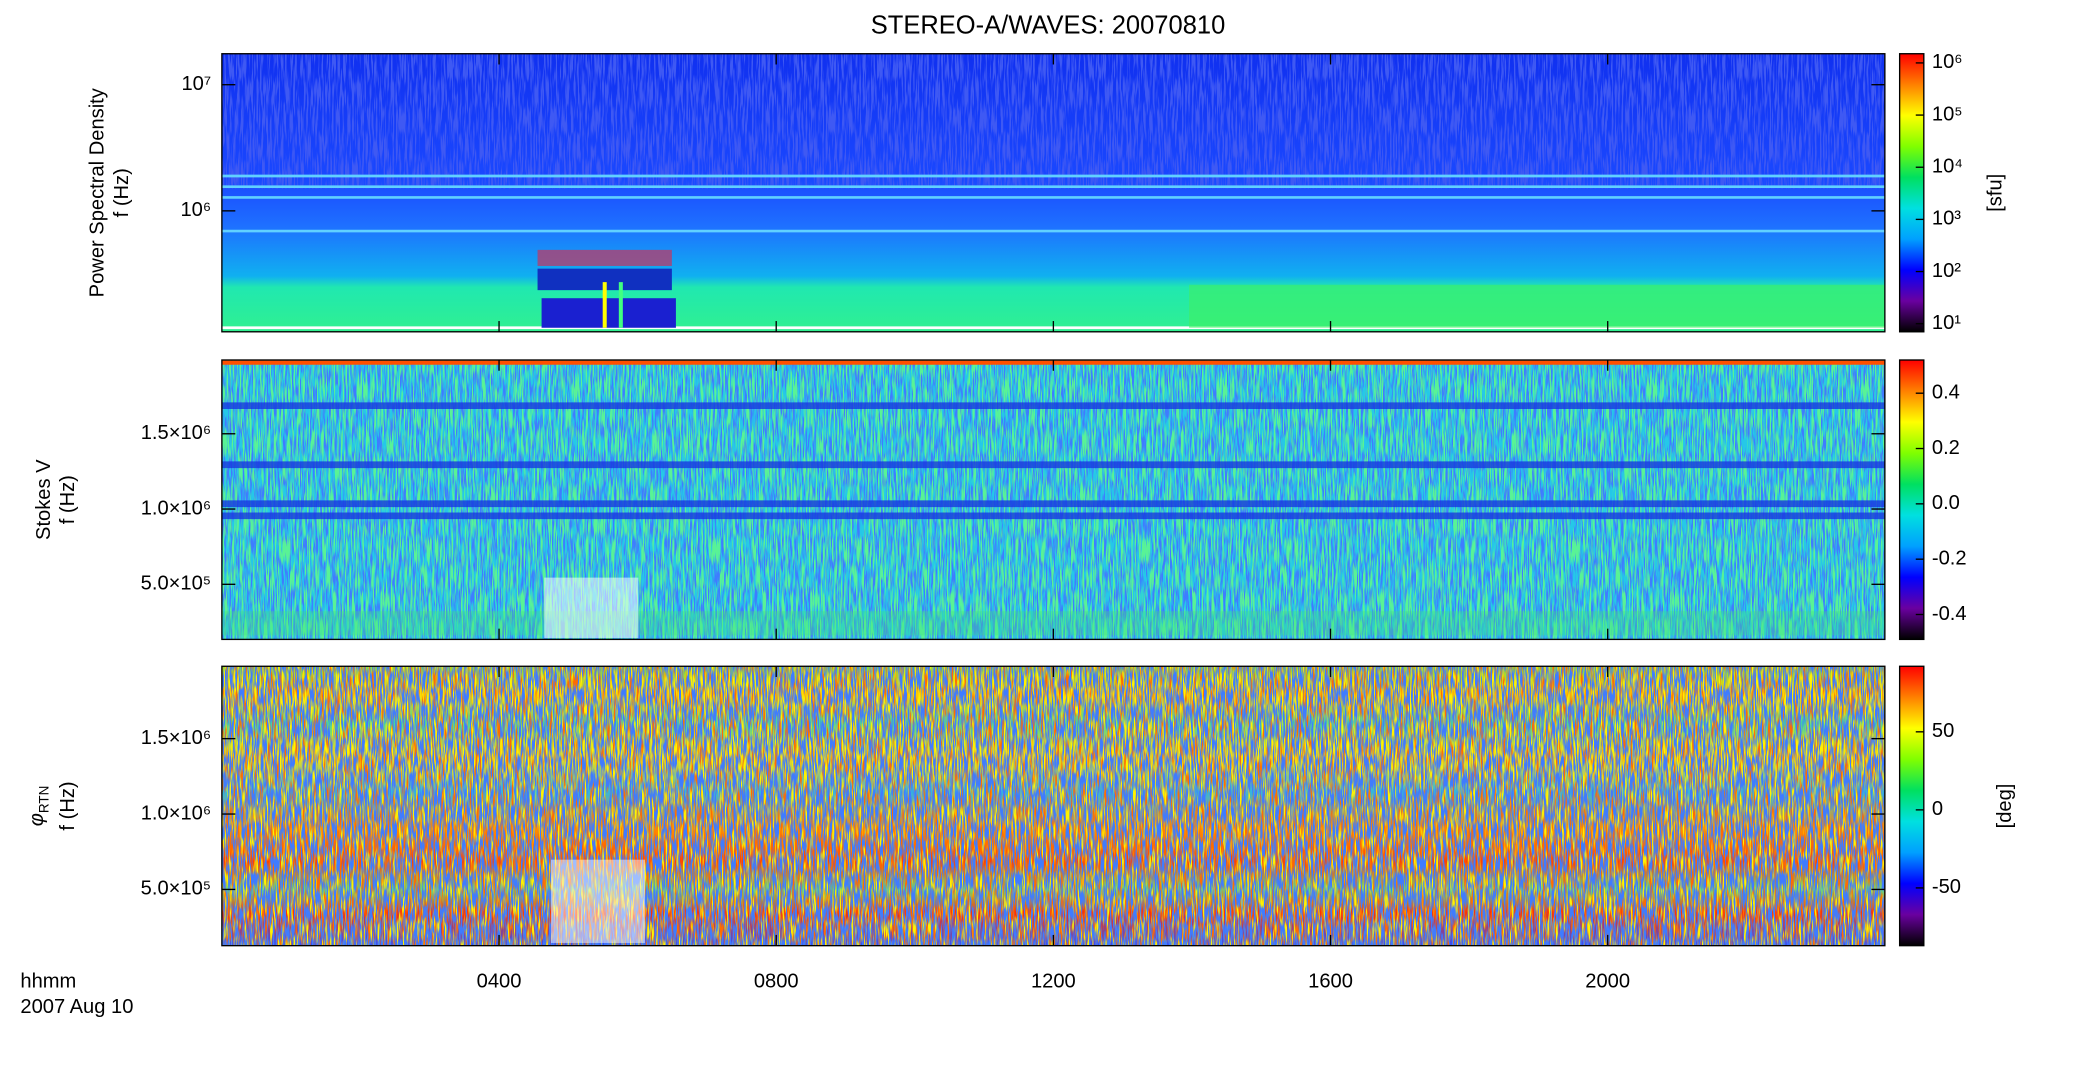  Describe the element at coordinates (76, 1007) in the screenshot. I see `date-label: 2007 Aug 10` at that location.